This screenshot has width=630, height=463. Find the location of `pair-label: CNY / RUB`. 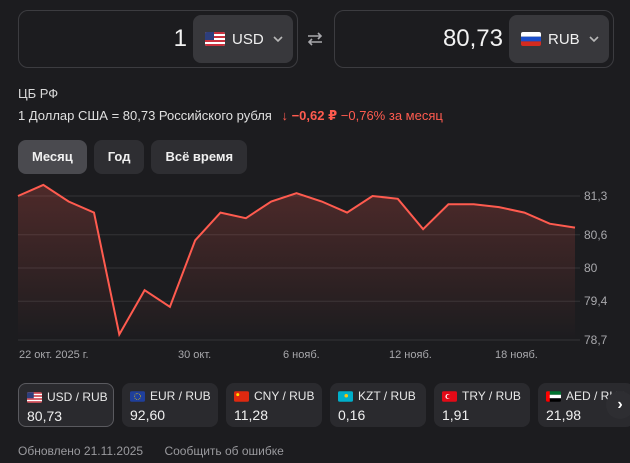

pair-label: CNY / RUB is located at coordinates (284, 396).